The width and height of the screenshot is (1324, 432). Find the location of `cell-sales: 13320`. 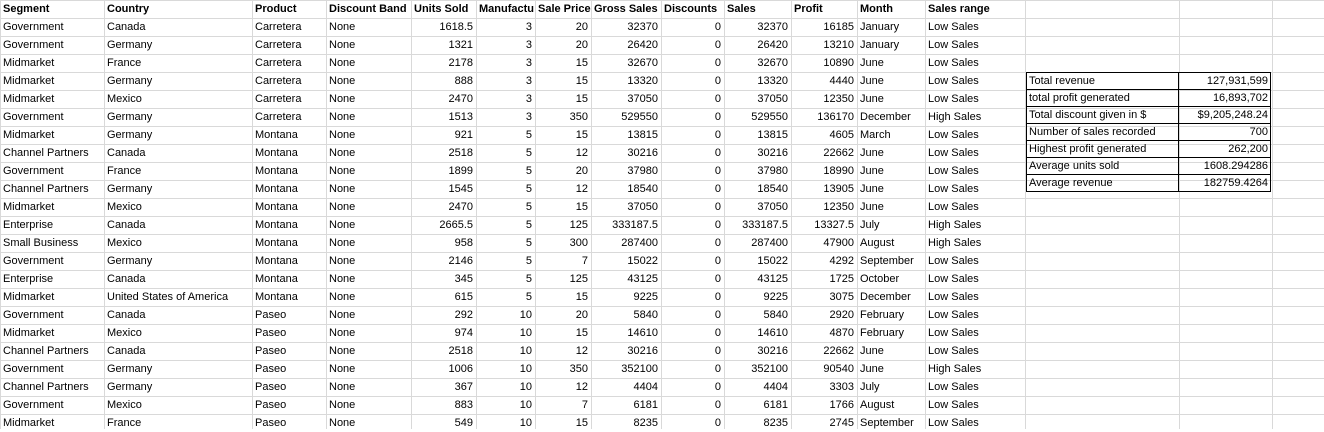

cell-sales: 13320 is located at coordinates (772, 81).